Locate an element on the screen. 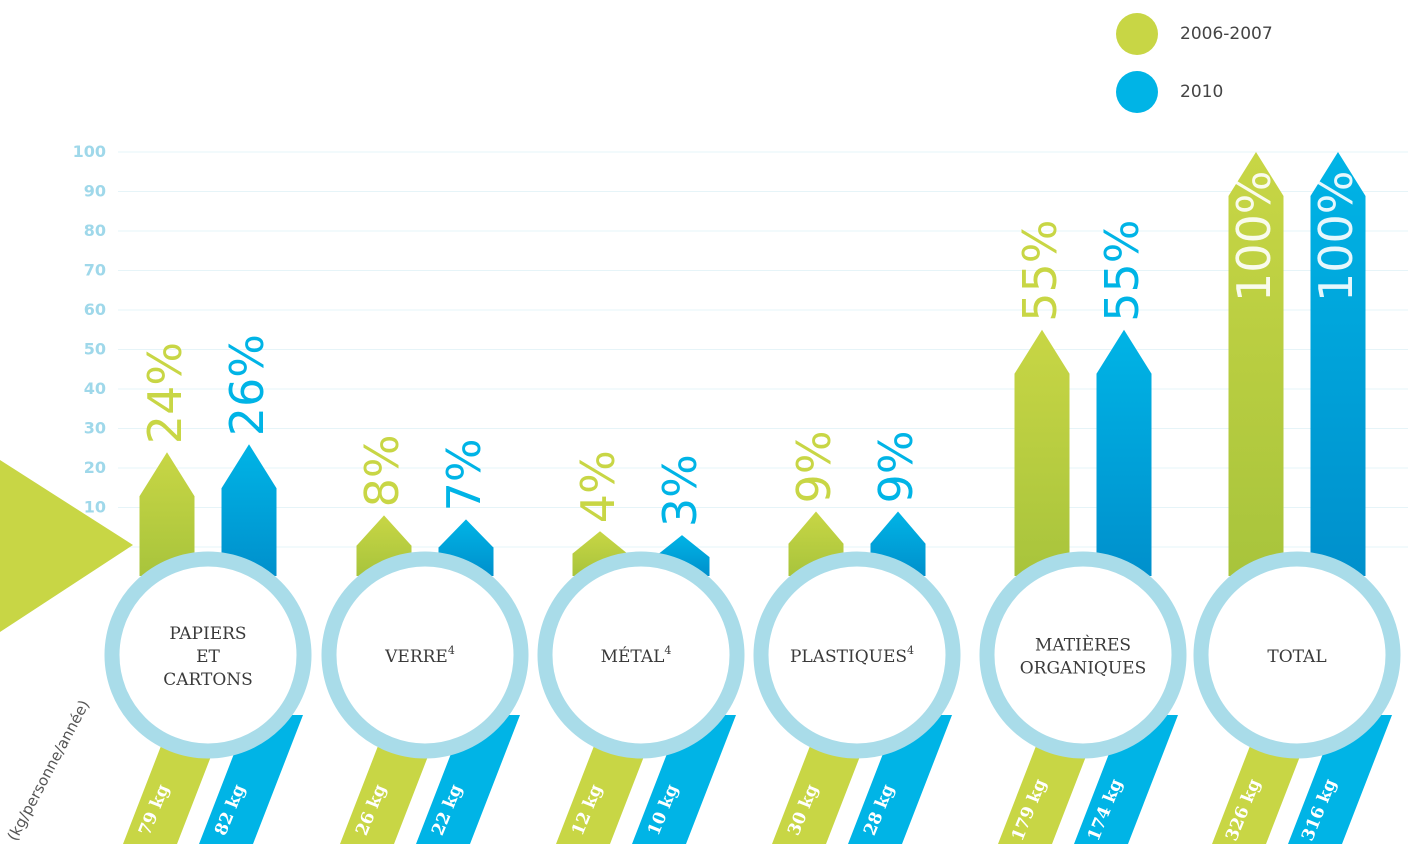 The height and width of the screenshot is (844, 1408). y-tick-label: 10 is located at coordinates (95, 507).